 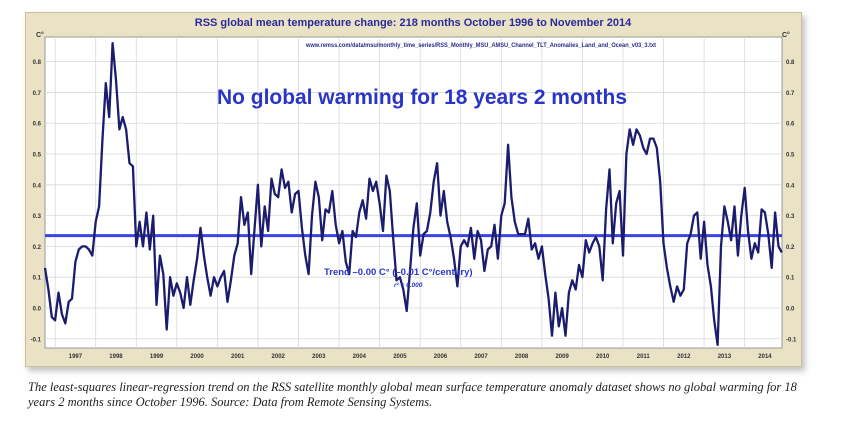 What do you see at coordinates (37, 63) in the screenshot?
I see `y-tick-label-left: 0.8` at bounding box center [37, 63].